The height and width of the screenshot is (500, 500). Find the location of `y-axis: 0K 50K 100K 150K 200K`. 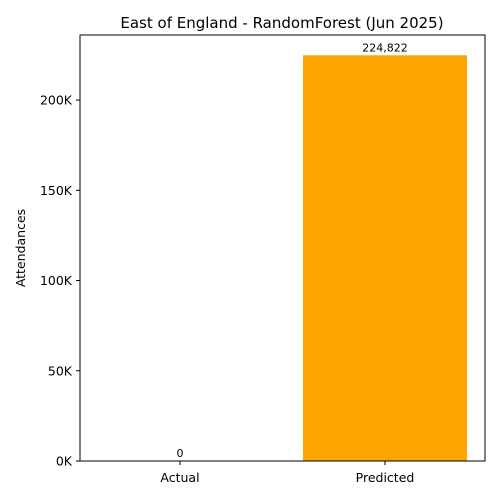

y-axis: 0K 50K 100K 150K 200K is located at coordinates (60, 281).